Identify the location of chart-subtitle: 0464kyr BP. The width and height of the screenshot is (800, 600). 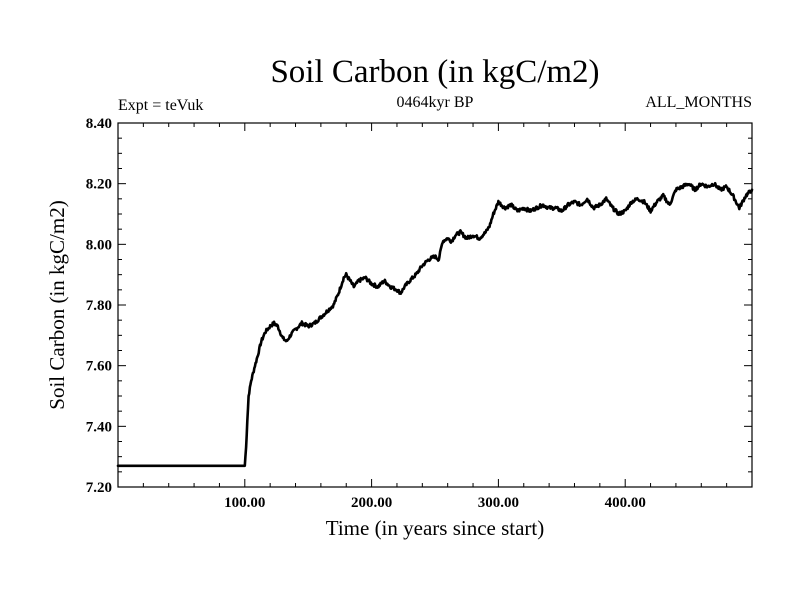
(435, 102).